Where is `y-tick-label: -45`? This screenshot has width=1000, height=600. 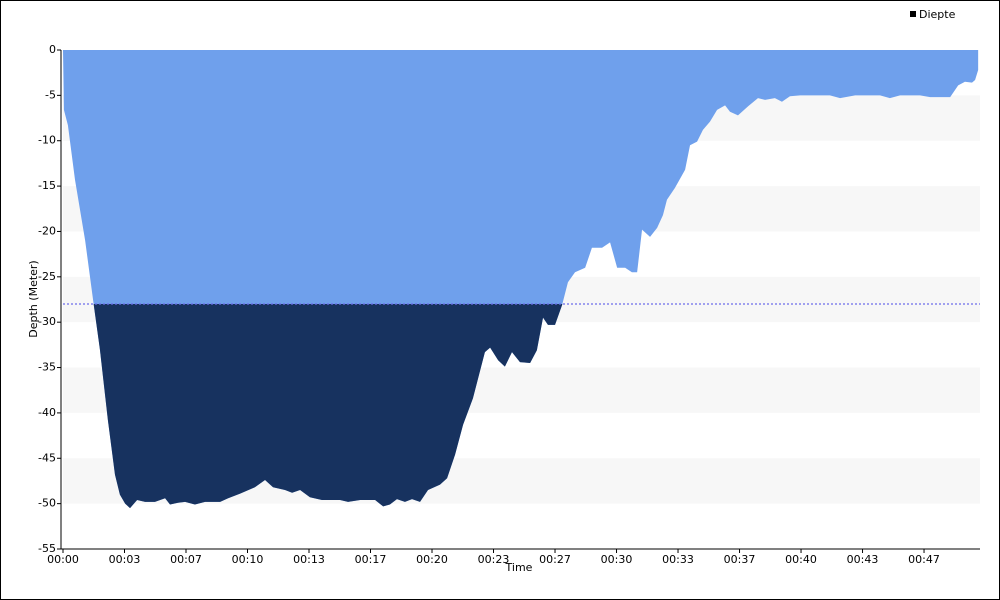
y-tick-label: -45 is located at coordinates (47, 457).